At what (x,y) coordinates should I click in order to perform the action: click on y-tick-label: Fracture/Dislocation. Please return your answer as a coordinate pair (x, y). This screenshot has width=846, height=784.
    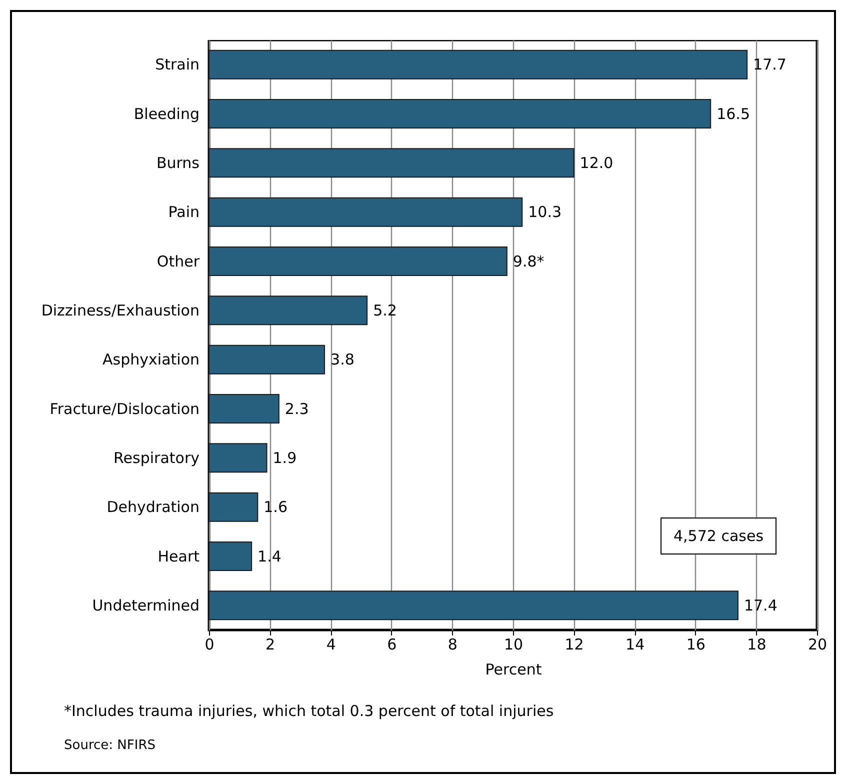
    Looking at the image, I should click on (125, 409).